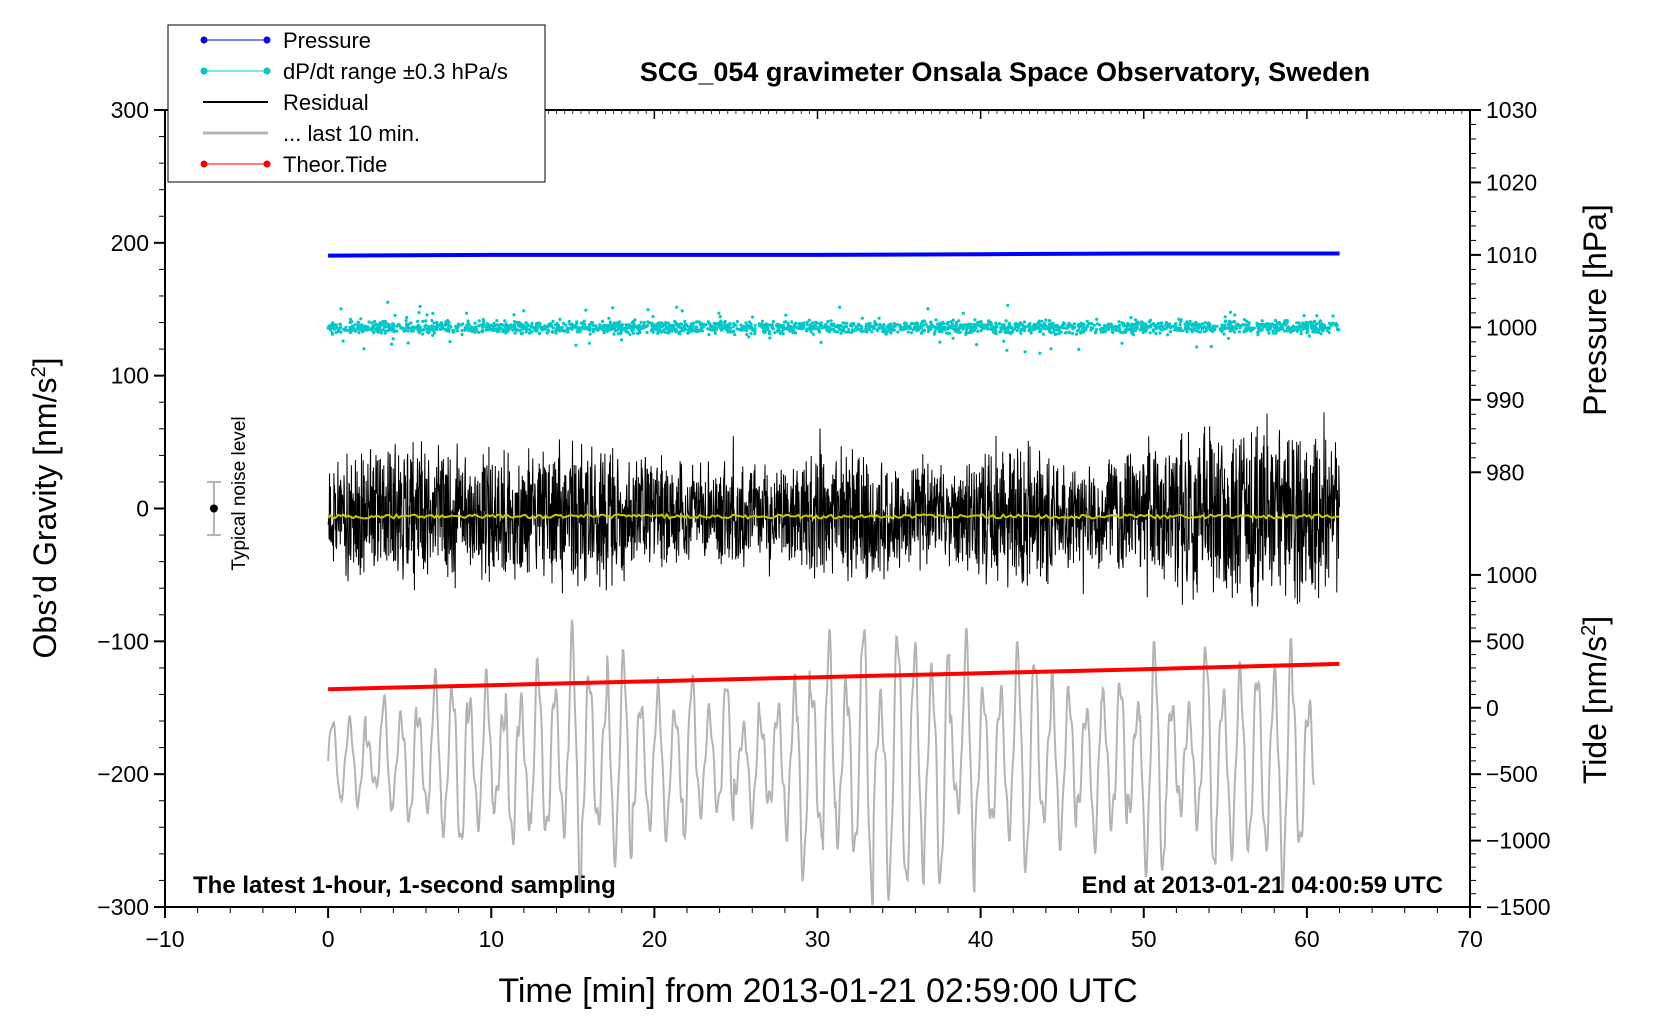 The image size is (1660, 1020). I want to click on y-axis-label-tide-end: ], so click(1595, 620).